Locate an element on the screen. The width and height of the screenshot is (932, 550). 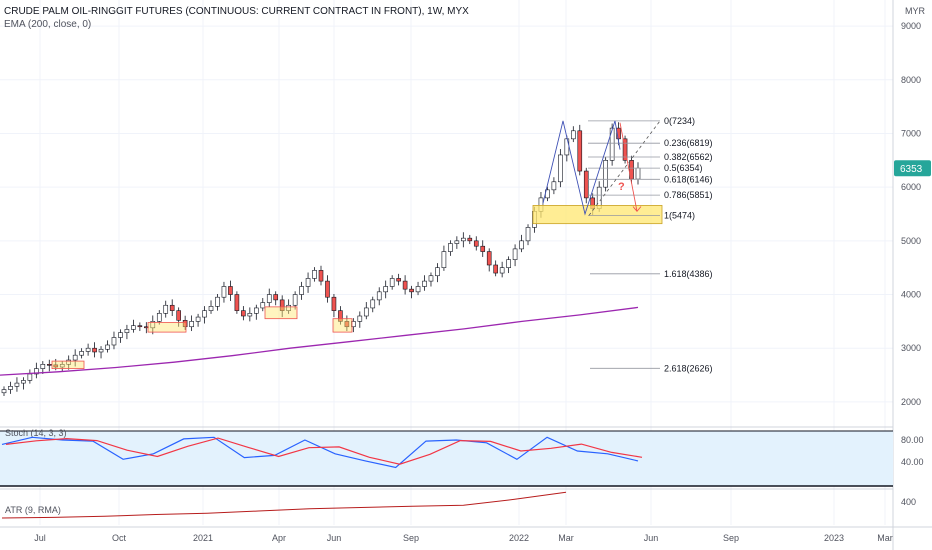
fib-level-label: 0.786(5851) is located at coordinates (688, 195).